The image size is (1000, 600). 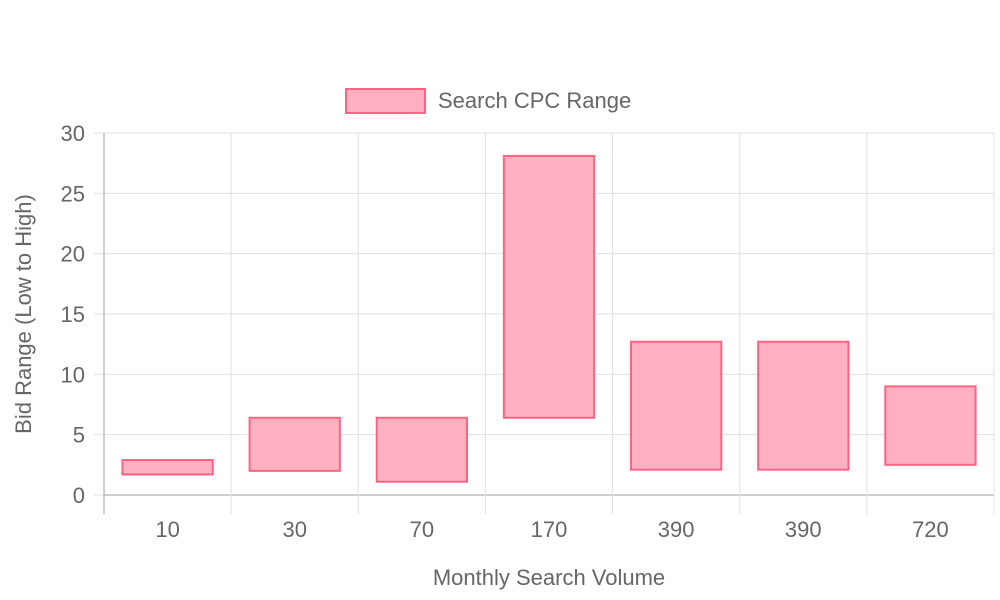 What do you see at coordinates (73, 374) in the screenshot?
I see `y-tick-label: 10` at bounding box center [73, 374].